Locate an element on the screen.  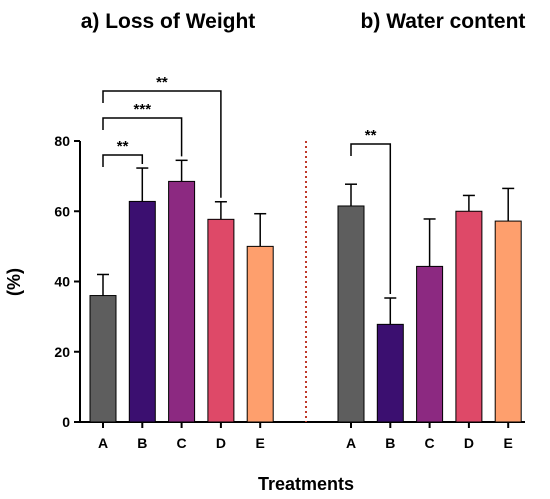
bar-b-D is located at coordinates (469, 316).